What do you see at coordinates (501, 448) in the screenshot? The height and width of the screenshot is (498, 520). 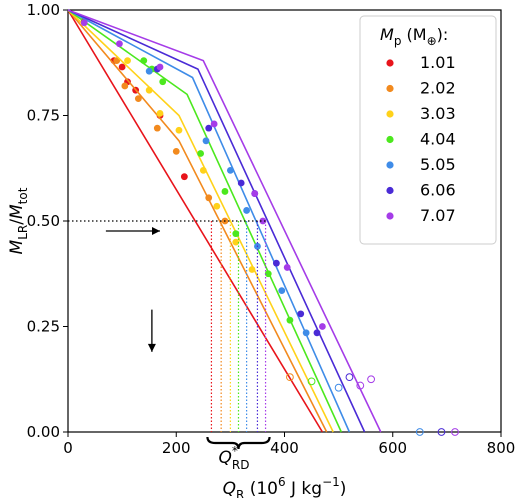 I see `x-tick-label: 800` at bounding box center [501, 448].